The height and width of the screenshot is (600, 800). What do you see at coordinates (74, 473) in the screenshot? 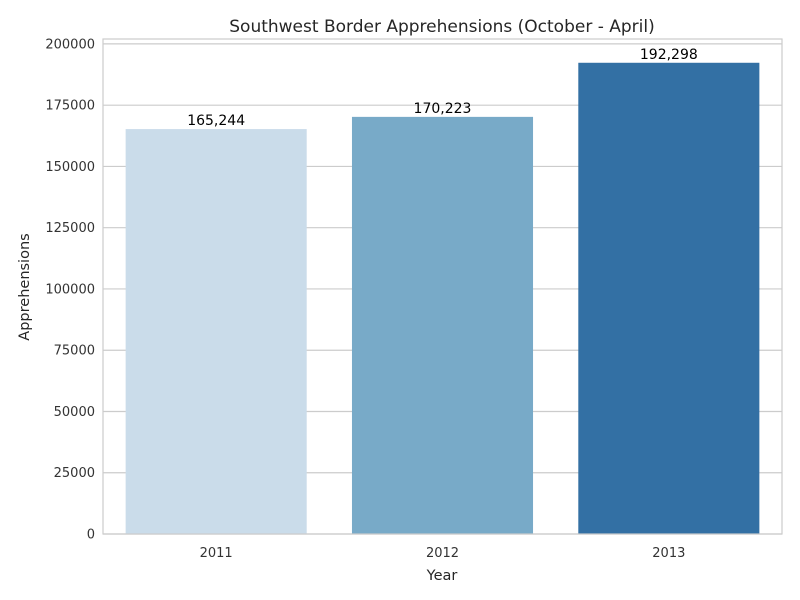
I see `y-tick-label: 25000` at bounding box center [74, 473].